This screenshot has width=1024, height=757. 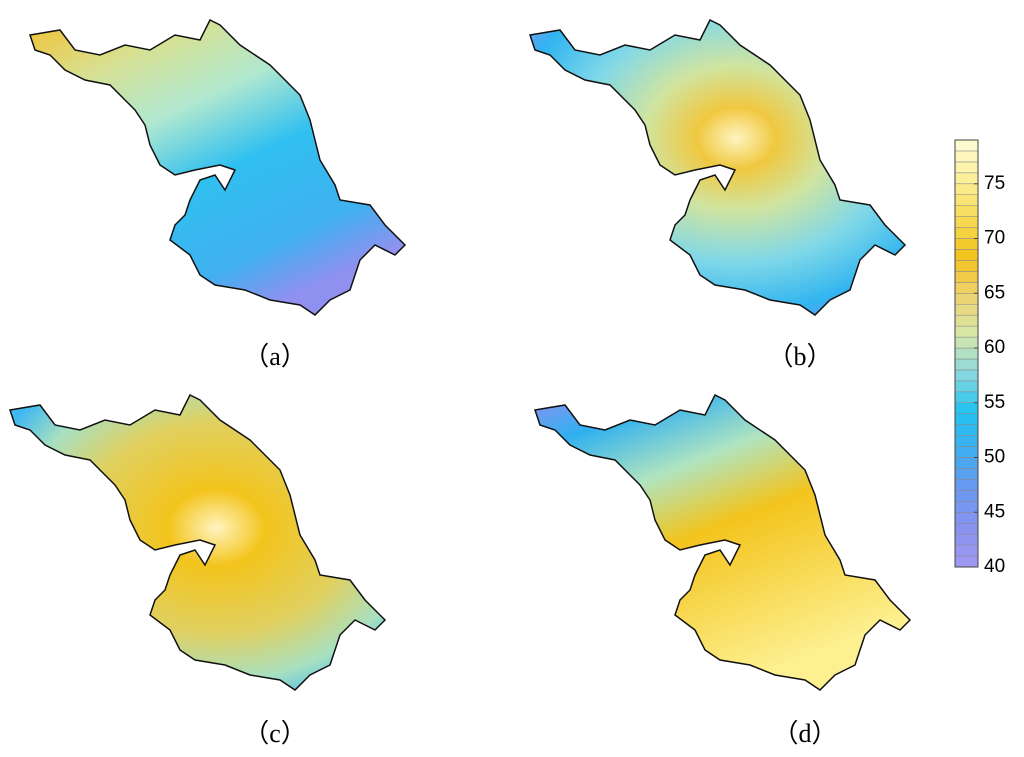 I want to click on colorbar-frame, so click(x=966, y=353).